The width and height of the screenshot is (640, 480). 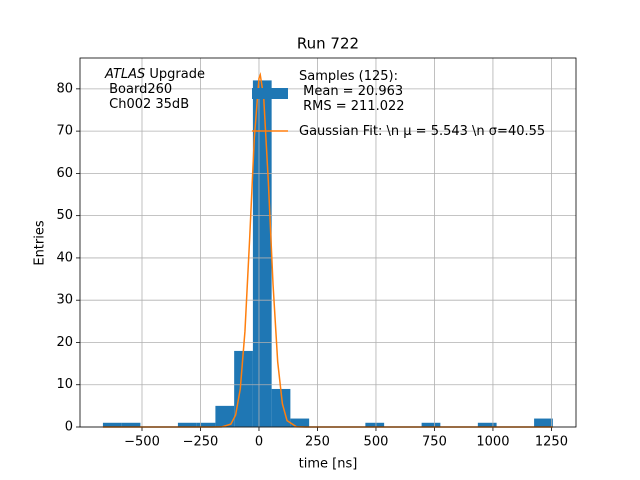 I want to click on legend-swatch, so click(x=270, y=93).